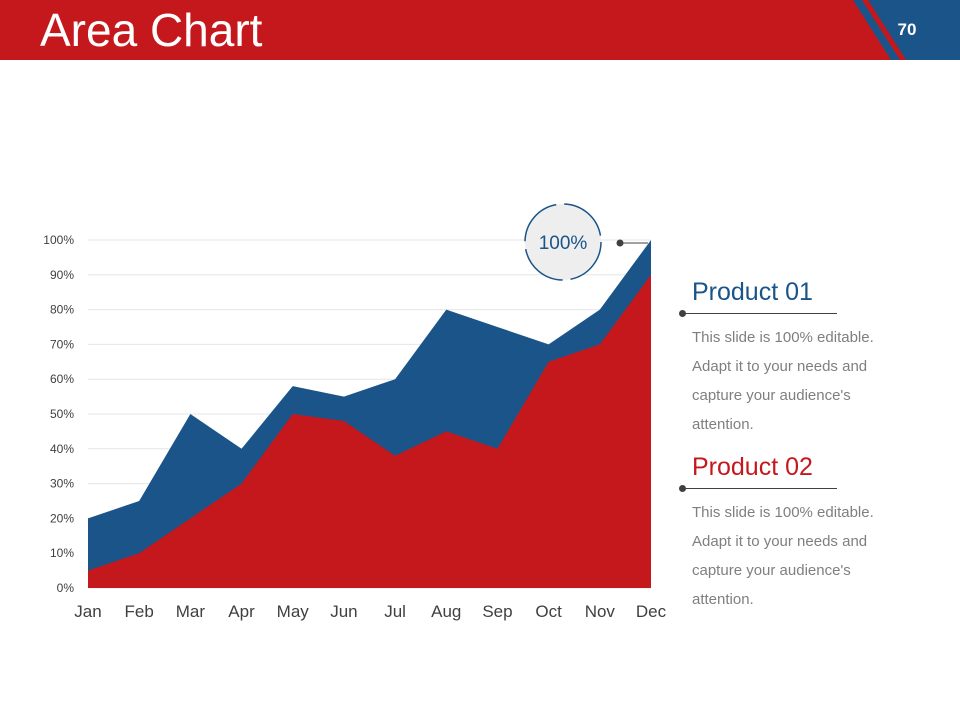 Image resolution: width=960 pixels, height=720 pixels. Describe the element at coordinates (62, 484) in the screenshot. I see `y-tick-label: 30%` at that location.